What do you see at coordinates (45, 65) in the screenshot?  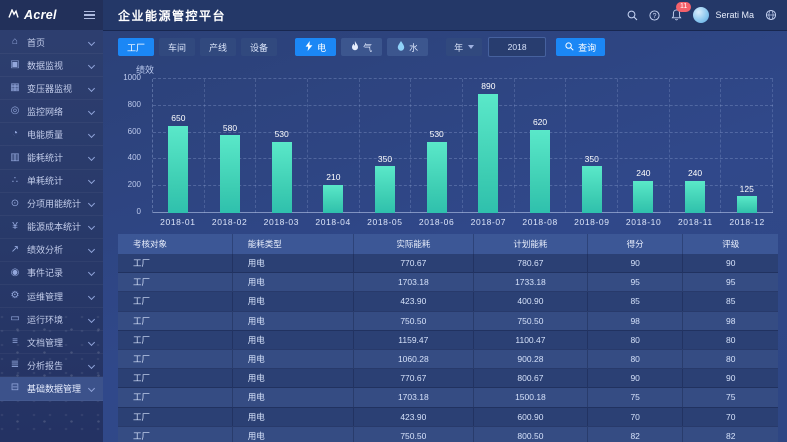 I see `sidebar-item-label: 数据监视` at bounding box center [45, 65].